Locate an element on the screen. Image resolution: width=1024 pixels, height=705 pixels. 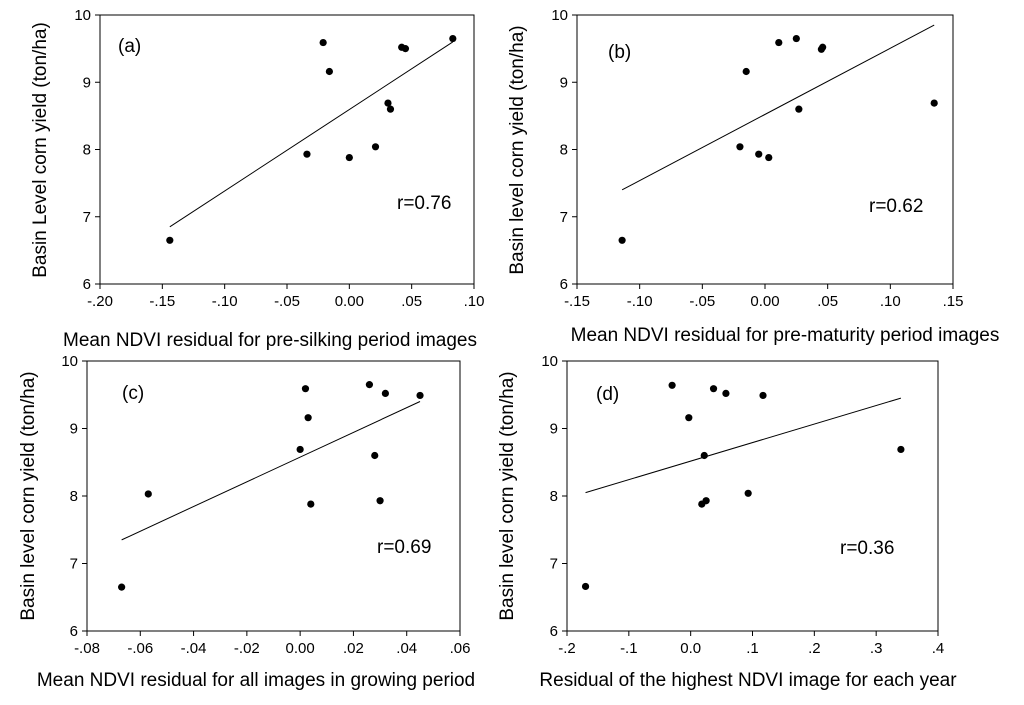
x-tick-label: .02 is located at coordinates (353, 648).